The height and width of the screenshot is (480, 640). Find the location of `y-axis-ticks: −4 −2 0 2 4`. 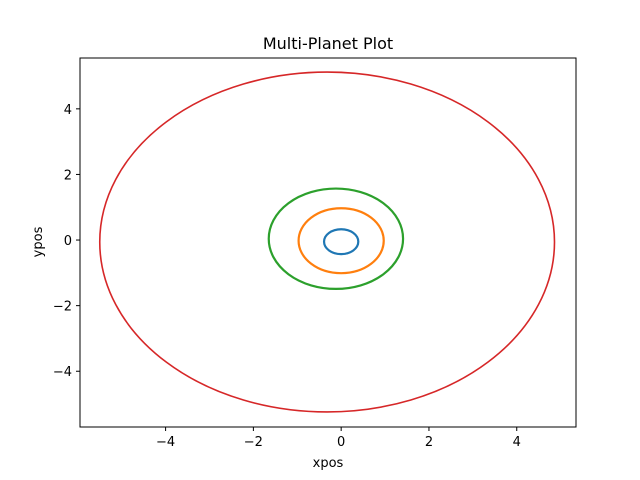

y-axis-ticks: −4 −2 0 2 4 is located at coordinates (66, 241).